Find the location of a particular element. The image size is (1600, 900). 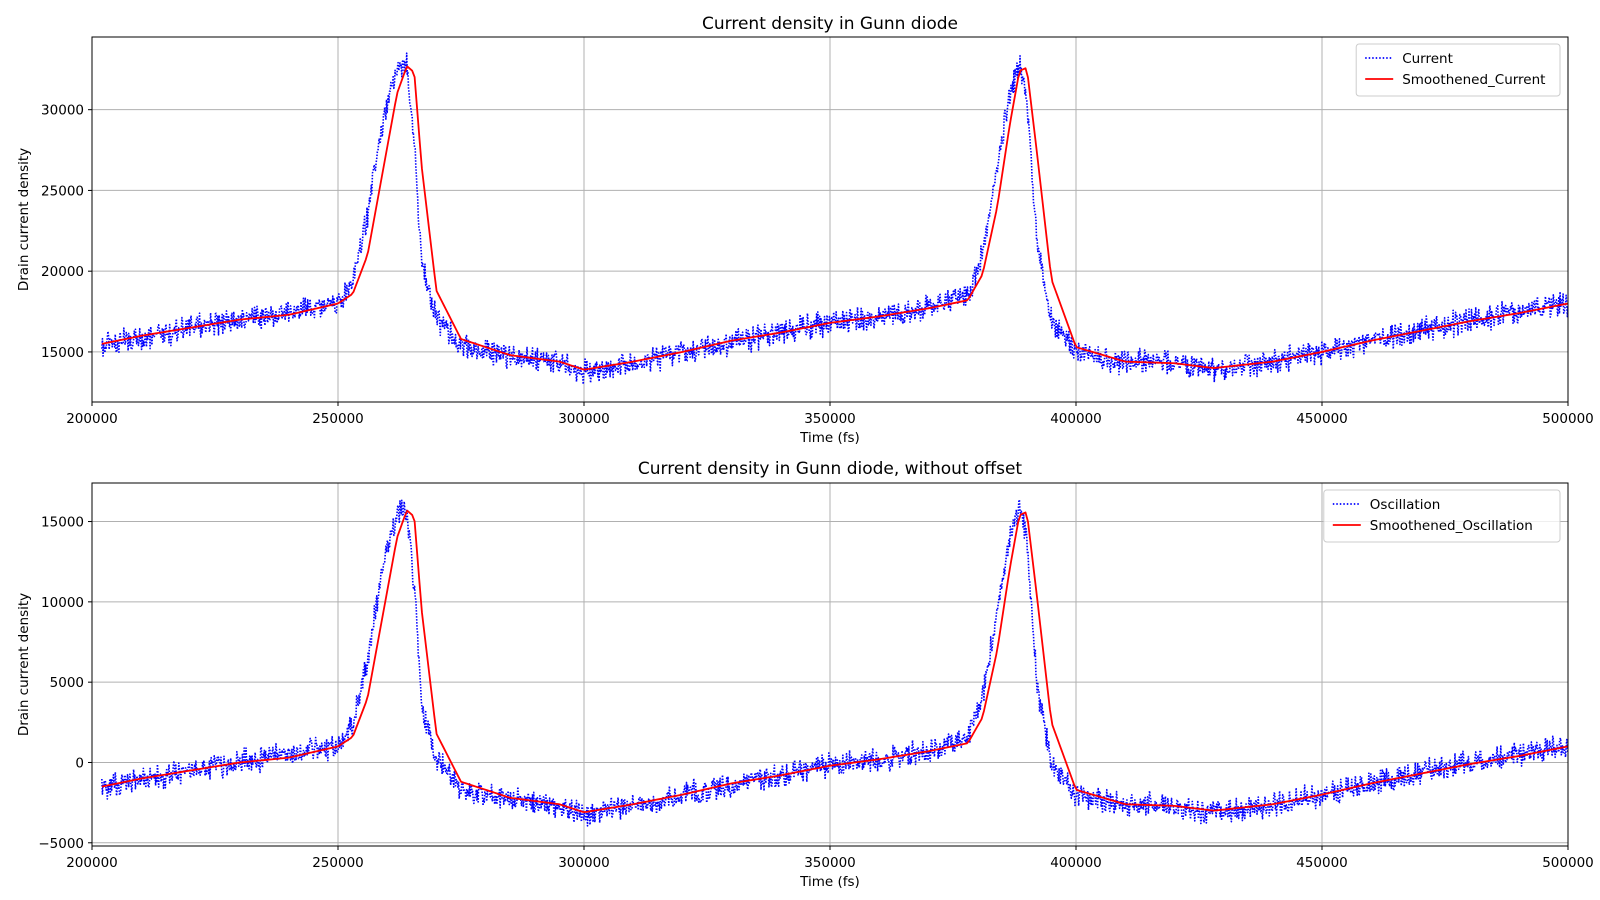

y-tick-label: 5000 is located at coordinates (67, 683).